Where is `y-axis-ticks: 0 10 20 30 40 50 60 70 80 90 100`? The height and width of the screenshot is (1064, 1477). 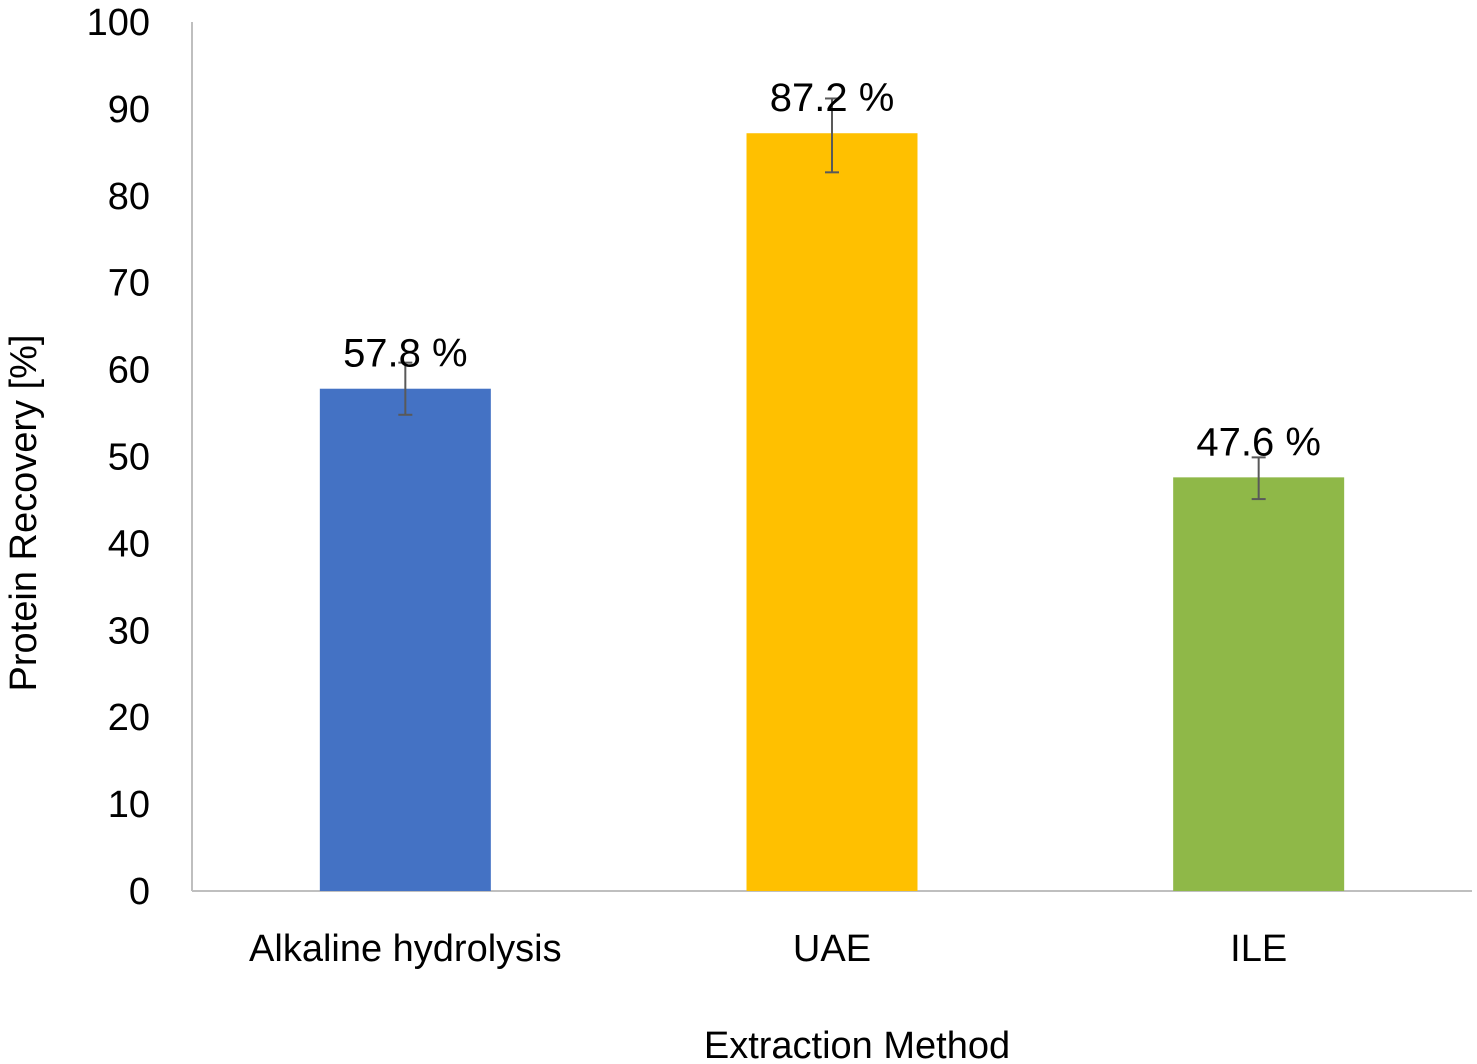 y-axis-ticks: 0 10 20 30 40 50 60 70 80 90 100 is located at coordinates (118, 457).